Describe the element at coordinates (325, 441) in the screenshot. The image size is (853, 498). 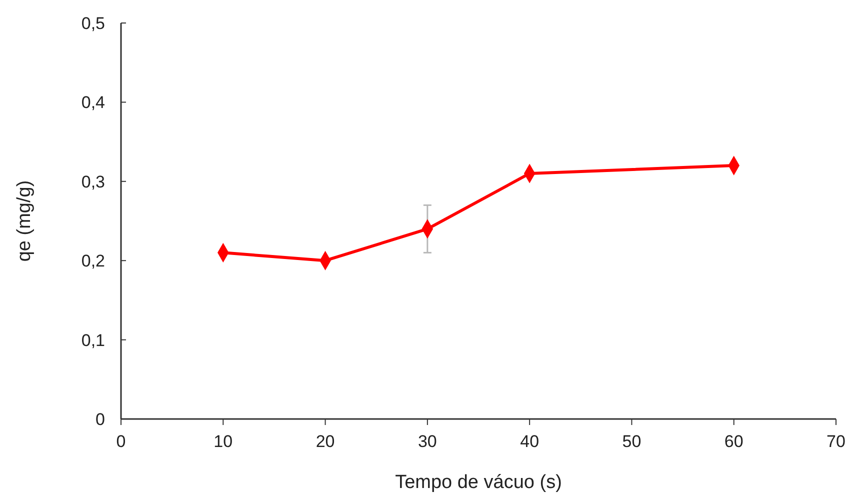
I see `x-tick-label: 20` at that location.